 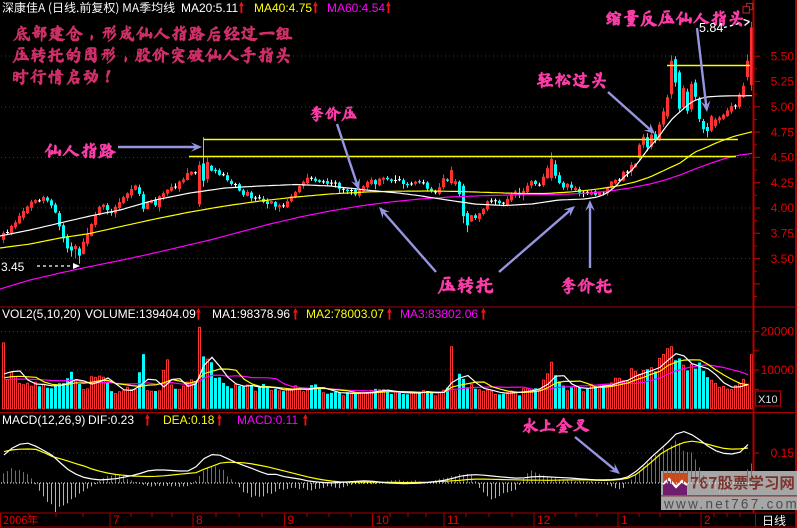 I want to click on svg-text: VOLUME:139404.09, so click(x=140, y=314).